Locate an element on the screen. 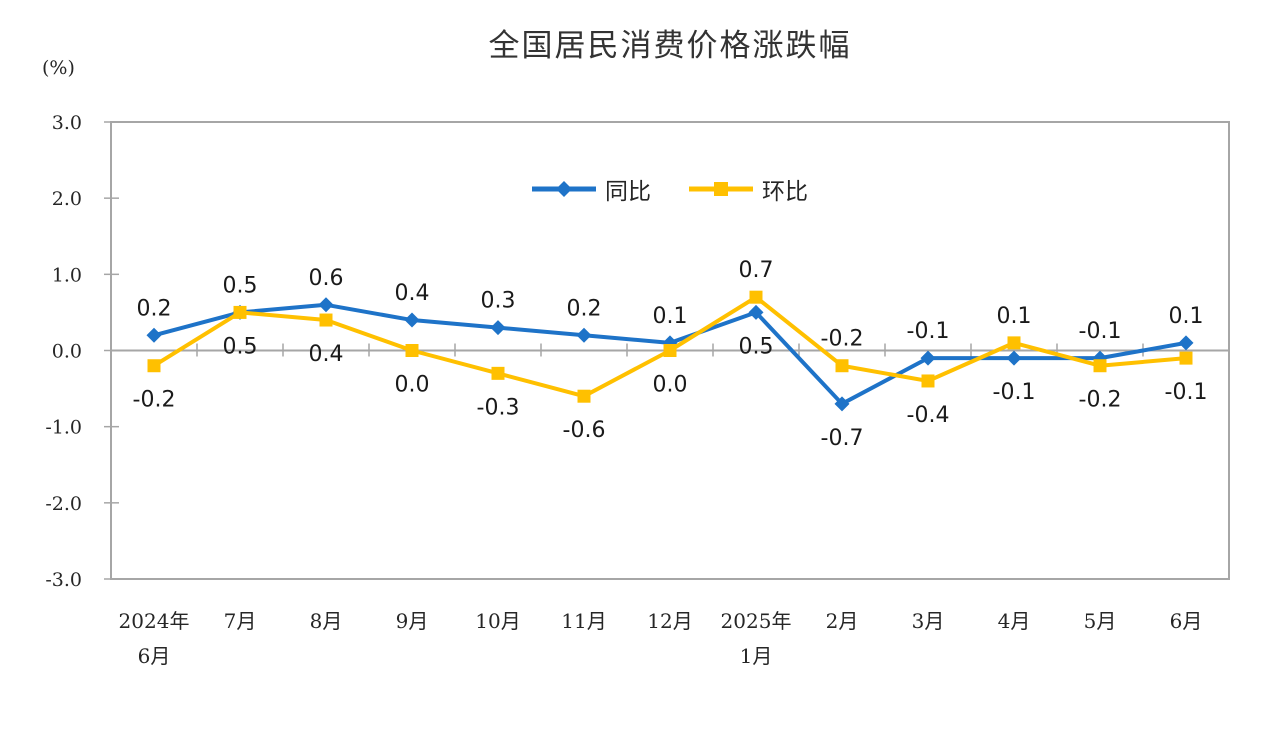 The width and height of the screenshot is (1280, 734). y-tick-label: 3.0 is located at coordinates (67, 123).